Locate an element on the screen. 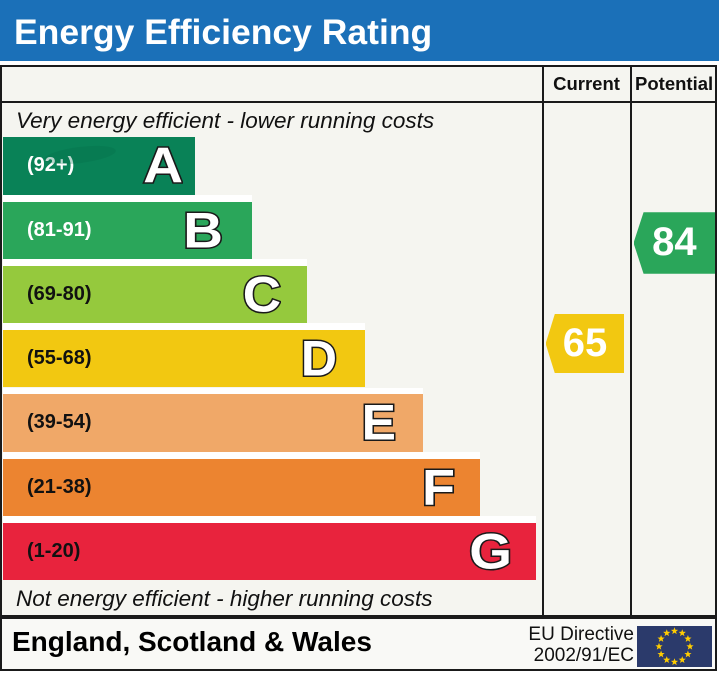 The image size is (719, 675). svg-text: C is located at coordinates (261, 294).